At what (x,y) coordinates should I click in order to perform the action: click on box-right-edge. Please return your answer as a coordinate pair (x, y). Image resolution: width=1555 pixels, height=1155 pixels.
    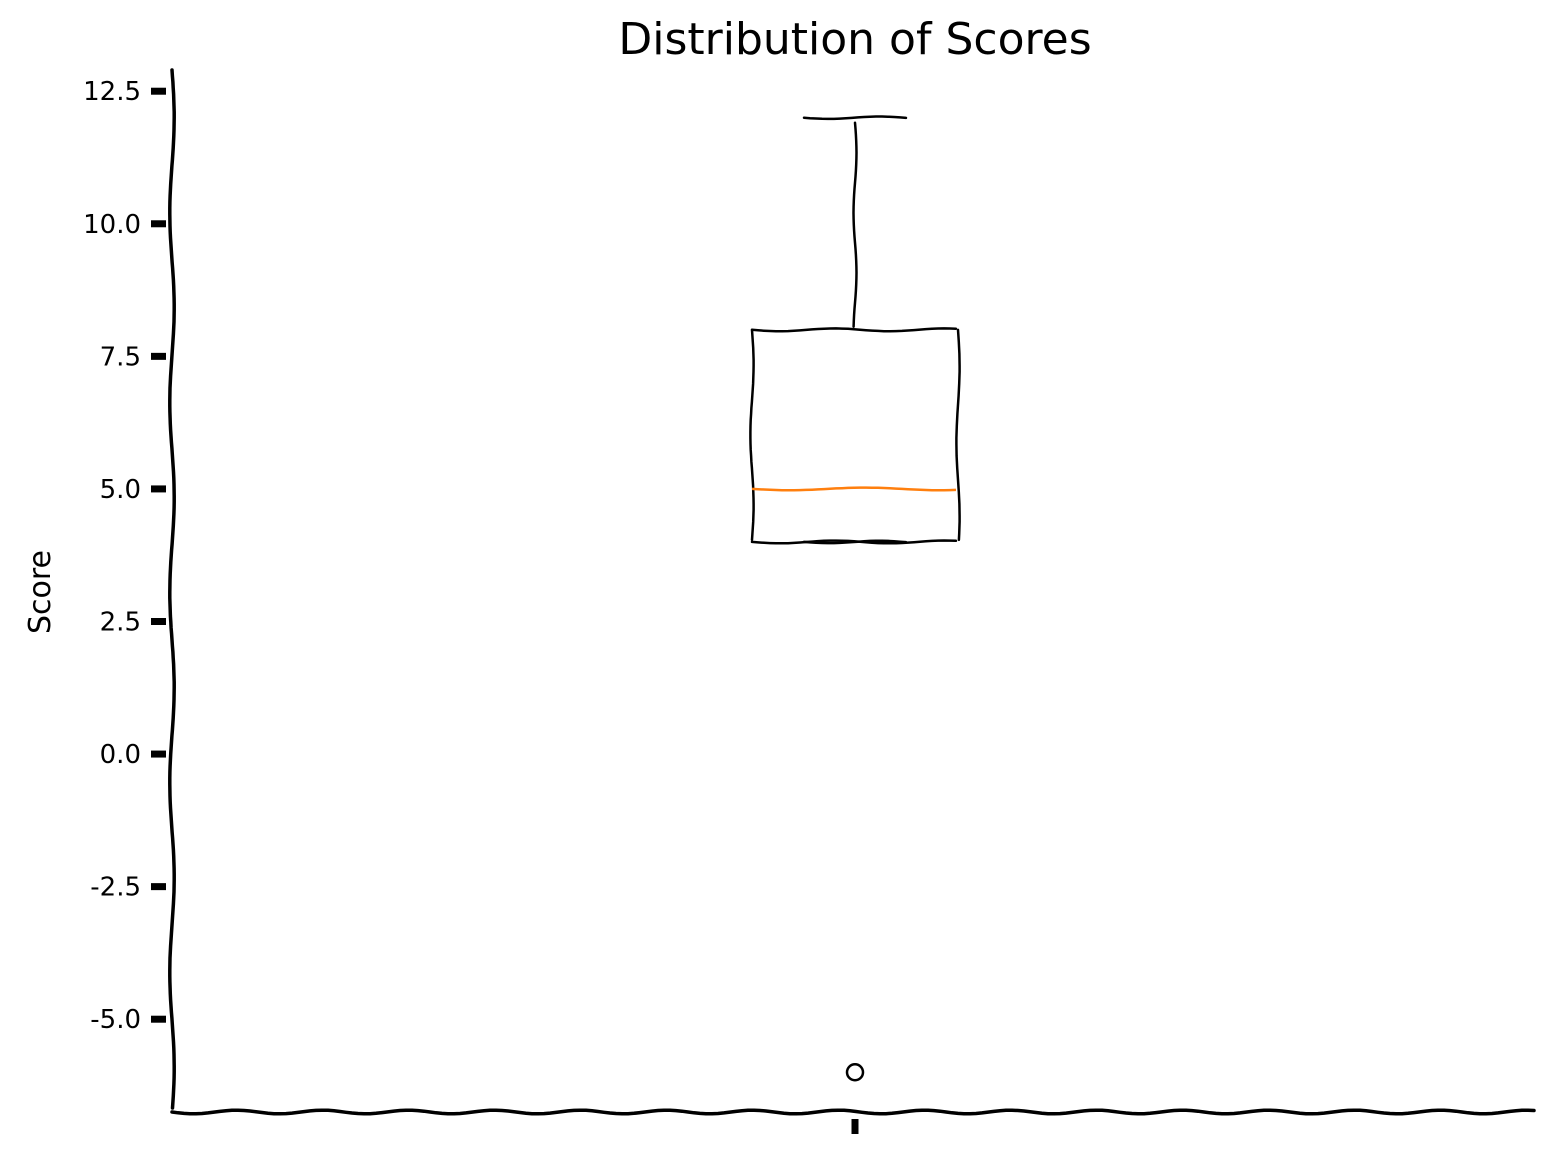
    Looking at the image, I should click on (958, 435).